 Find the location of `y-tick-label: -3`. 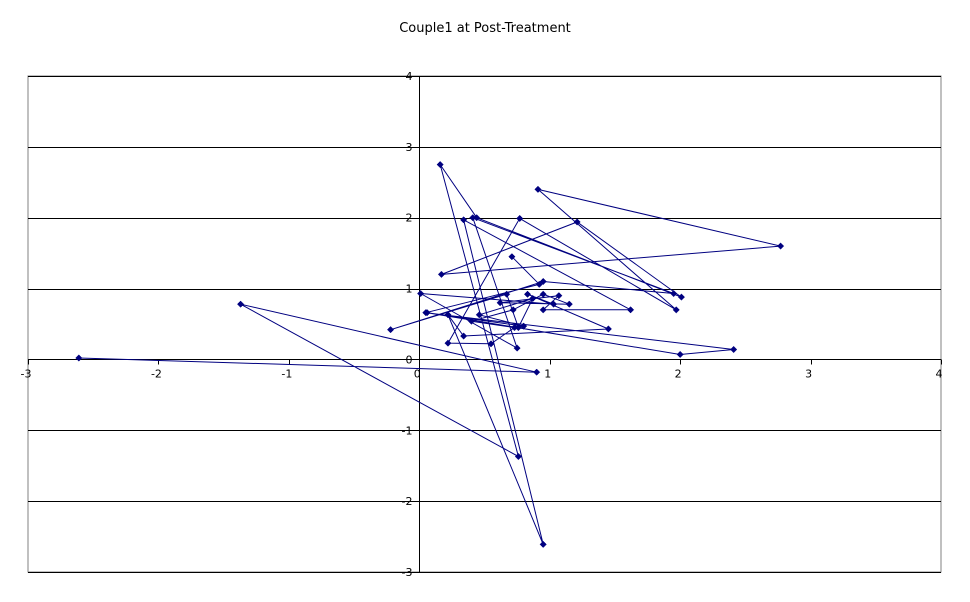

y-tick-label: -3 is located at coordinates (407, 572).